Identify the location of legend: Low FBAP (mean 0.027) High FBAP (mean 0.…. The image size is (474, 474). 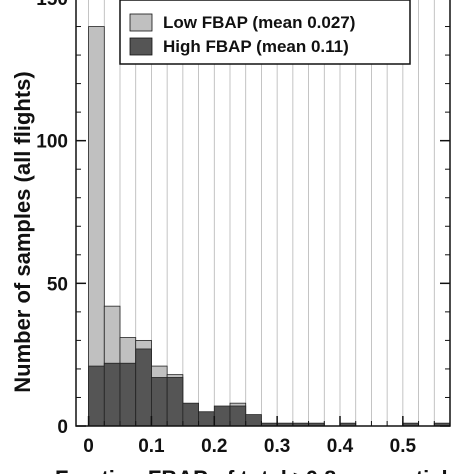
(265, 32).